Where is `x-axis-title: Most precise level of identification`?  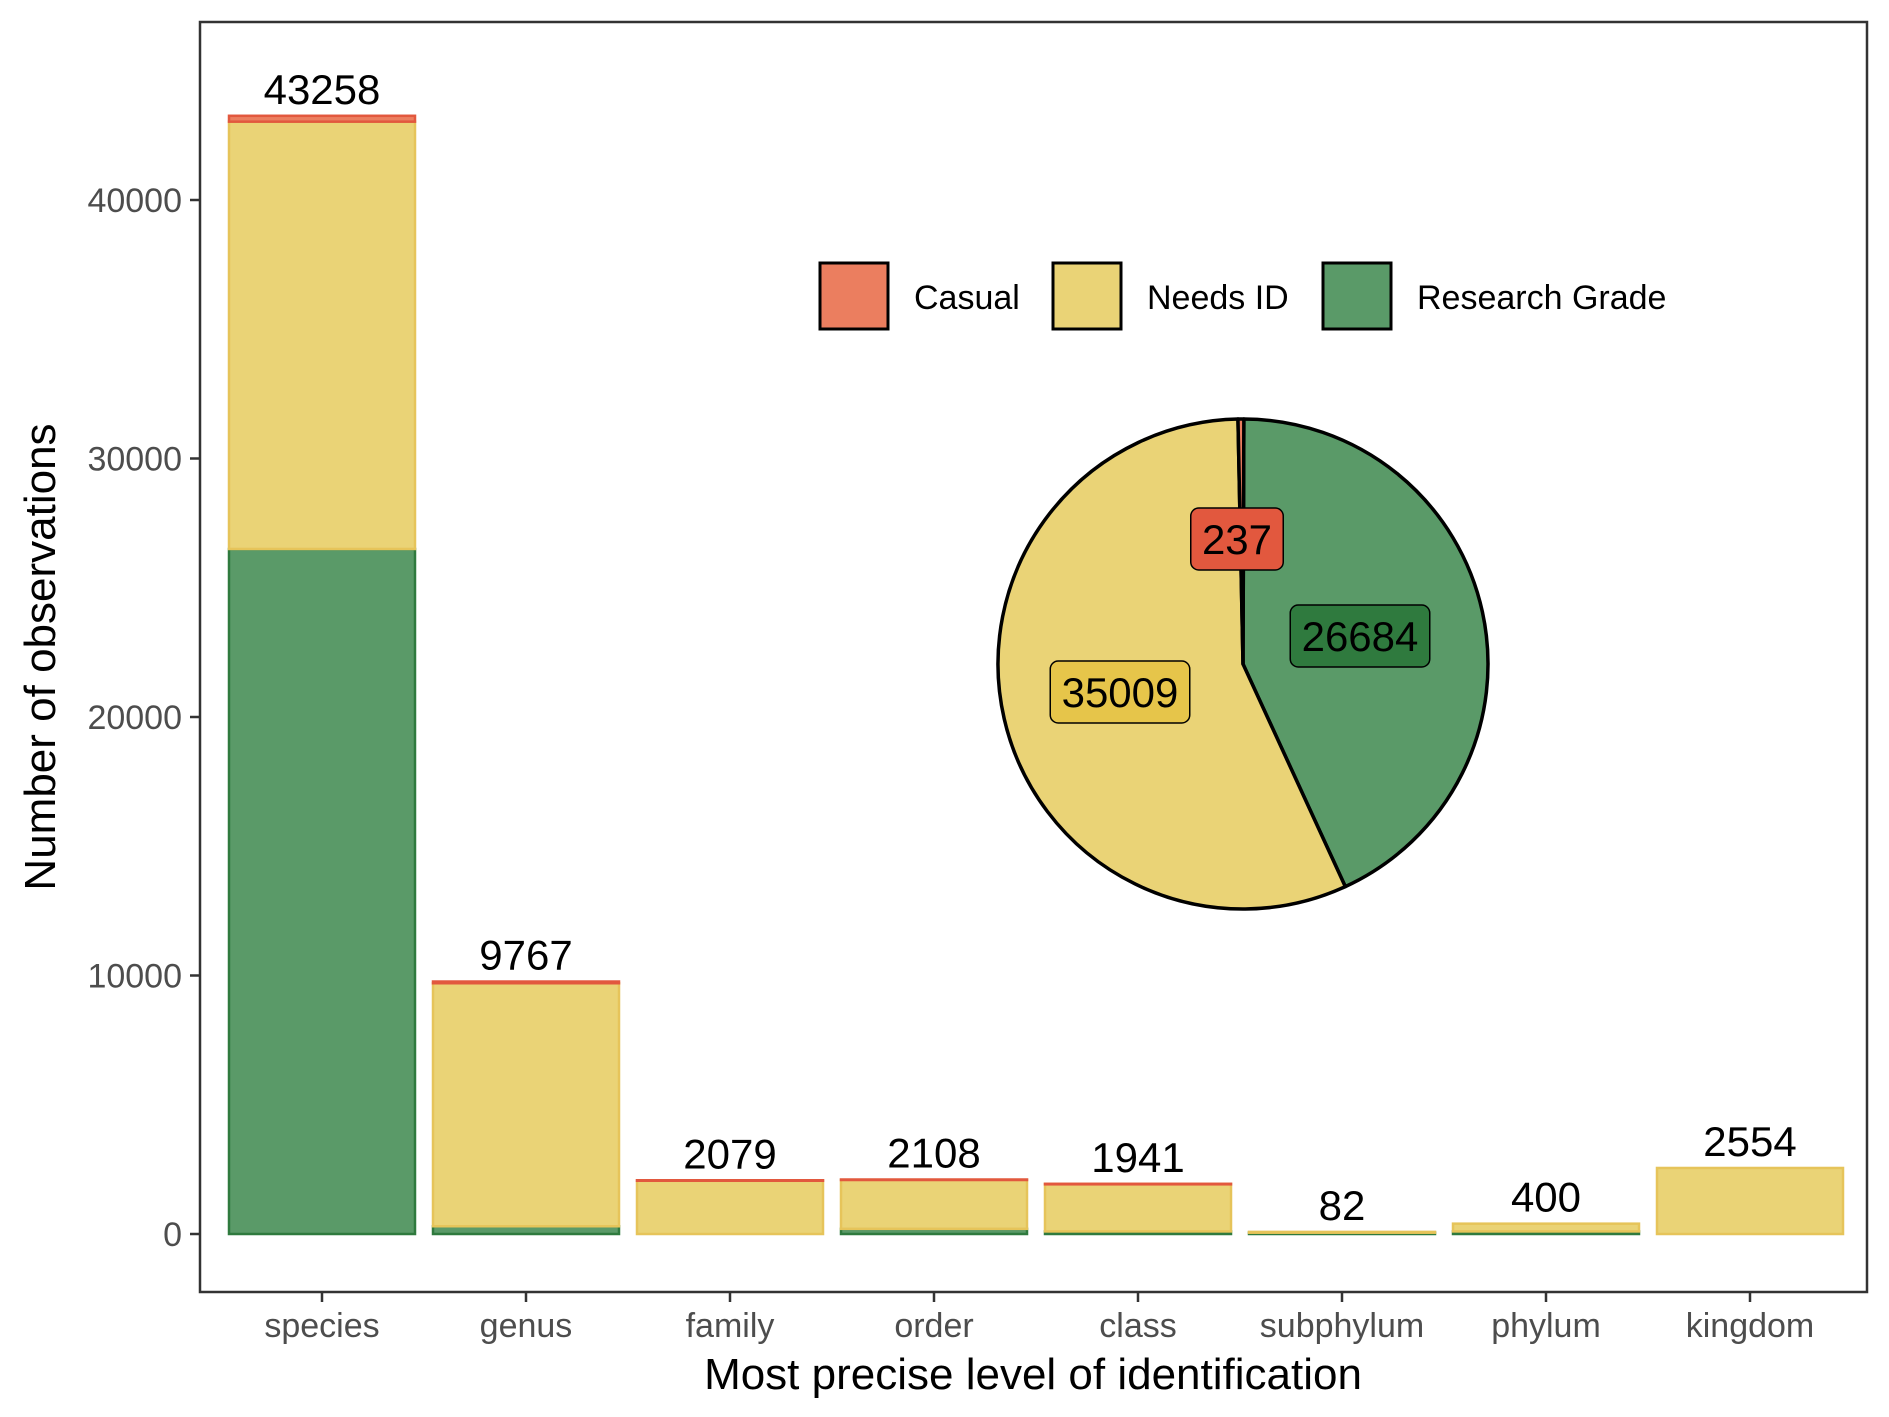 x-axis-title: Most precise level of identification is located at coordinates (1033, 1374).